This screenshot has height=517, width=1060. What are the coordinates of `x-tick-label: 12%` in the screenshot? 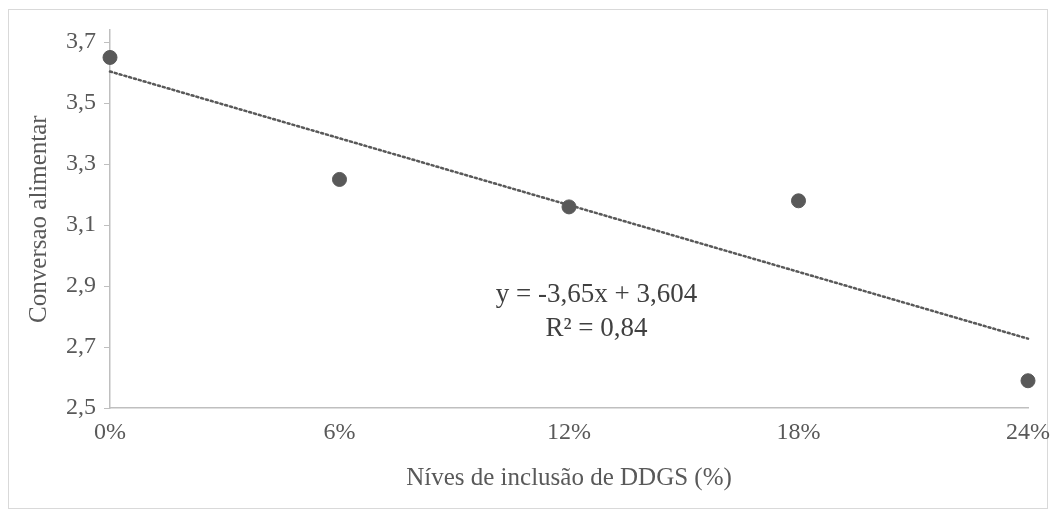 It's located at (569, 430).